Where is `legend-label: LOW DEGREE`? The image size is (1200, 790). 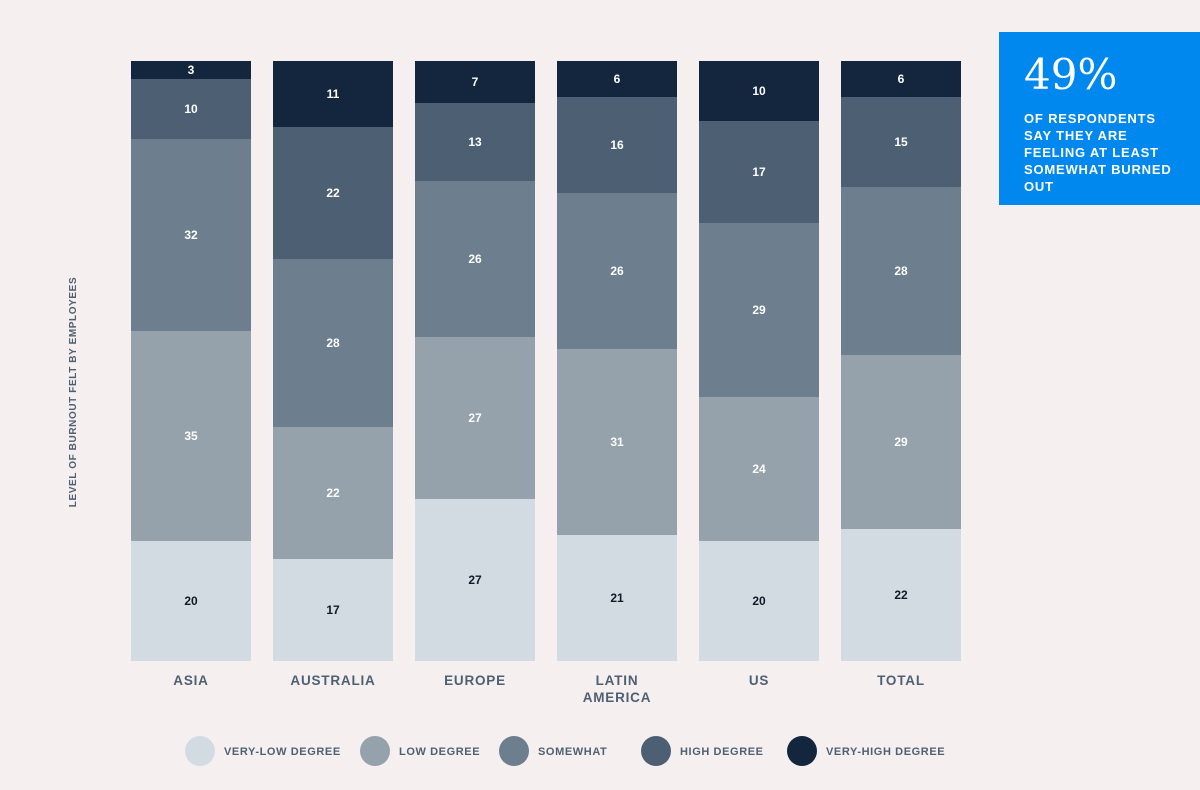 legend-label: LOW DEGREE is located at coordinates (439, 752).